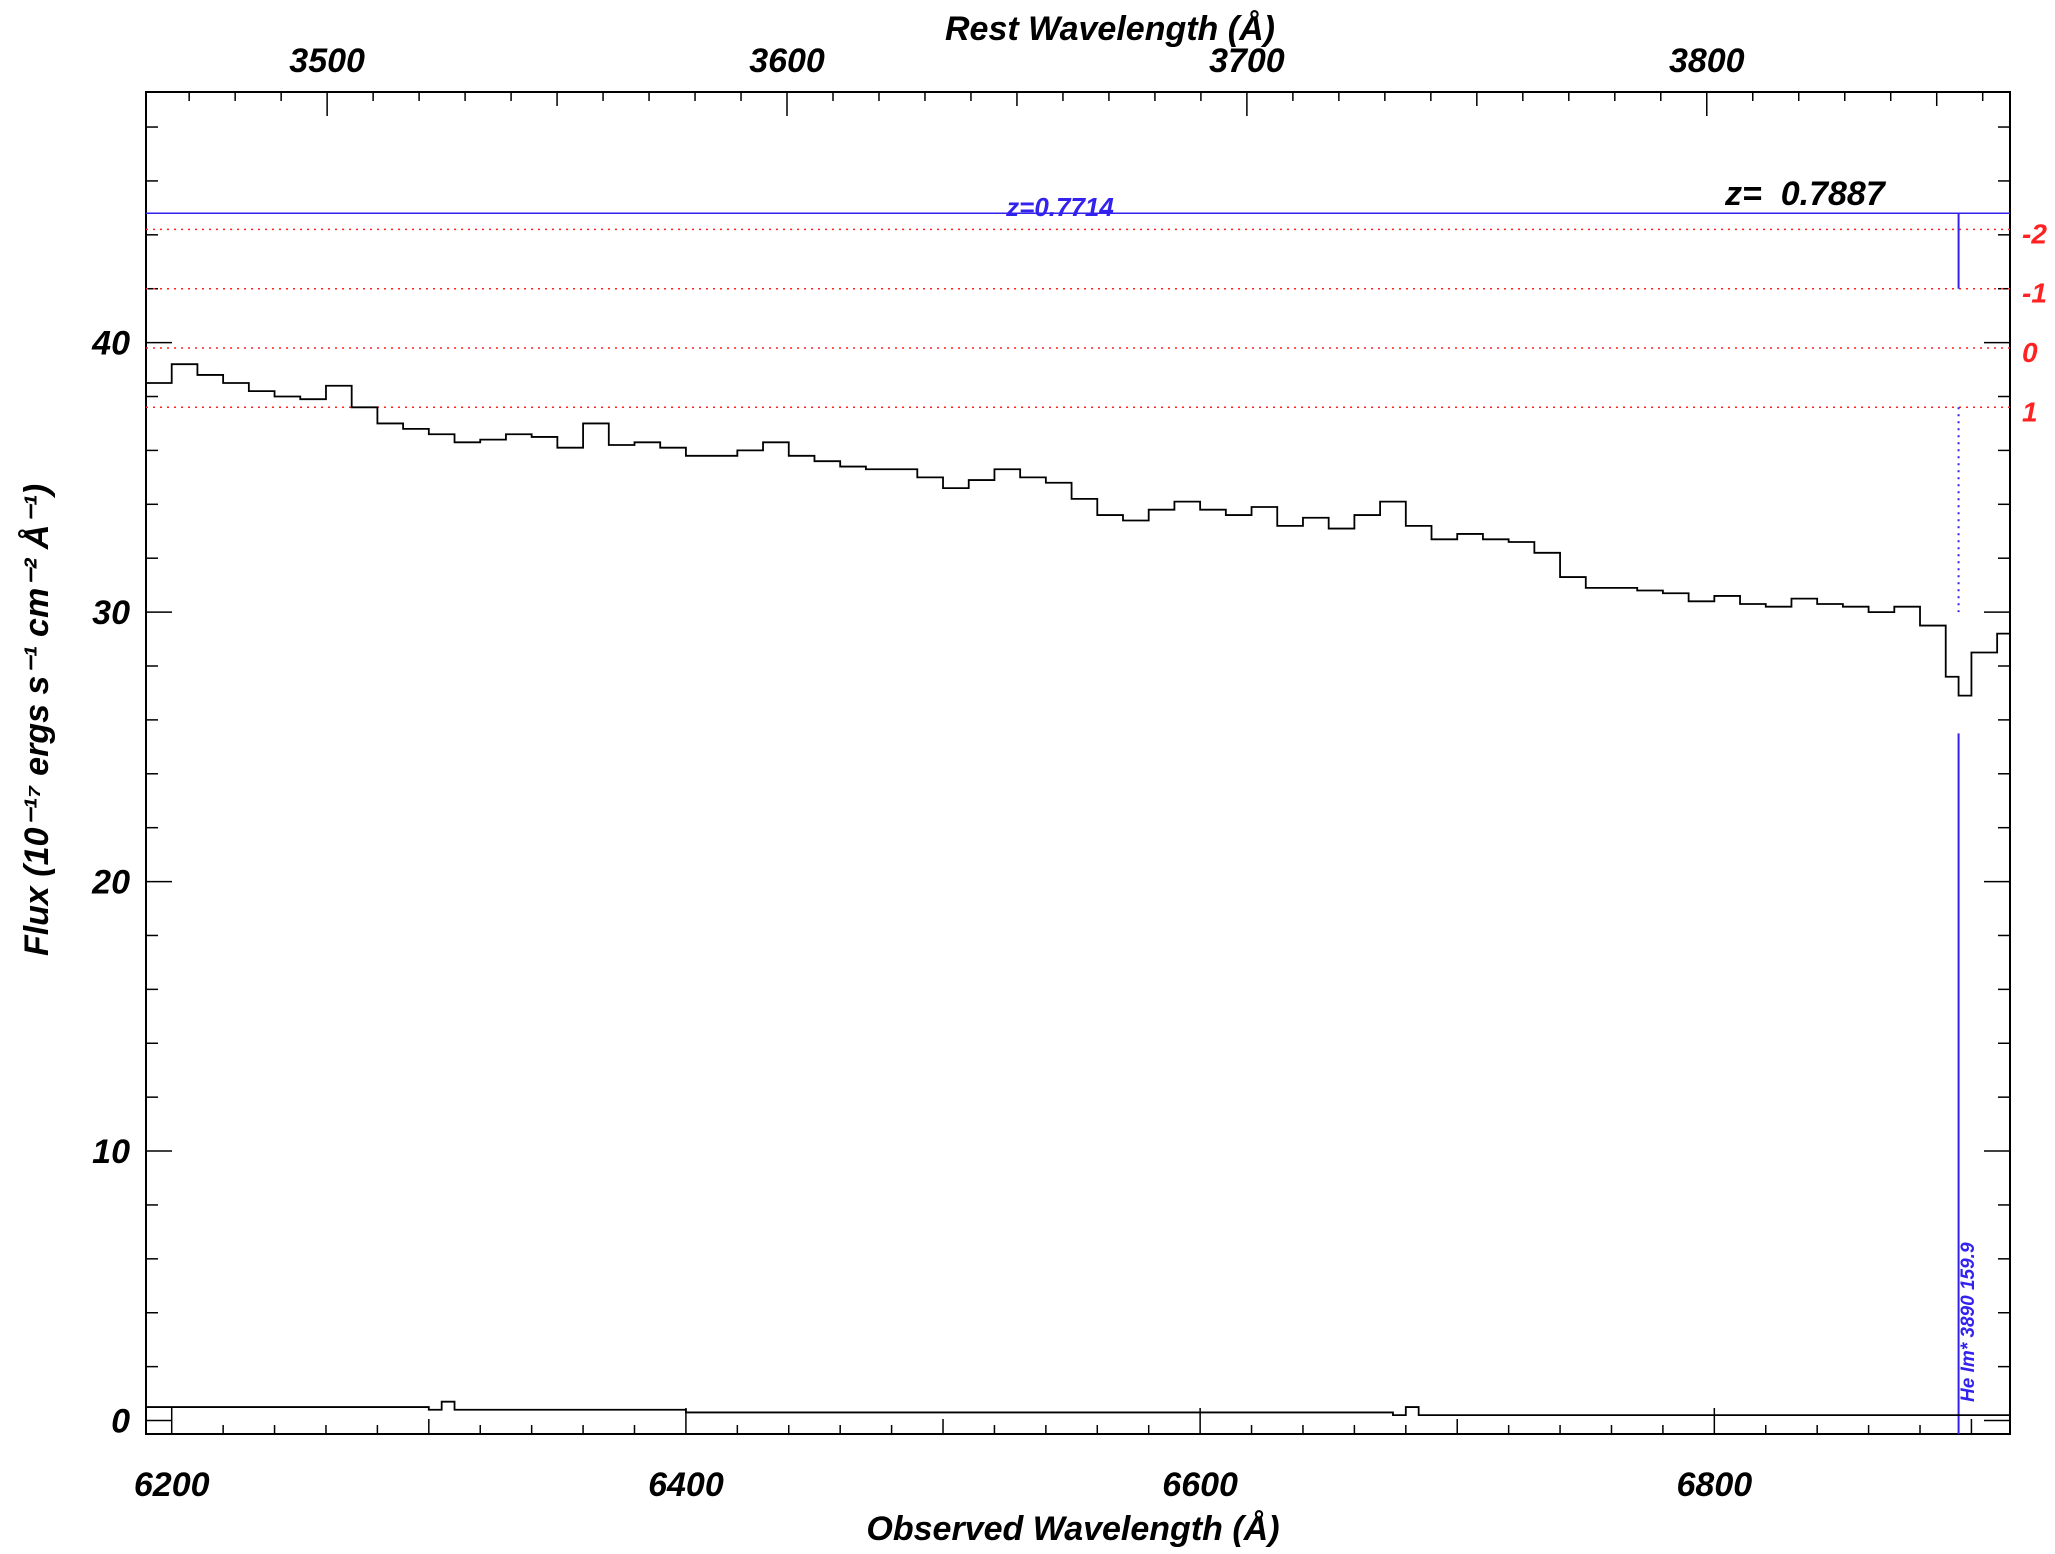 This screenshot has height=1554, width=2055. Describe the element at coordinates (1200, 1485) in the screenshot. I see `x-tick-label: 6600` at that location.